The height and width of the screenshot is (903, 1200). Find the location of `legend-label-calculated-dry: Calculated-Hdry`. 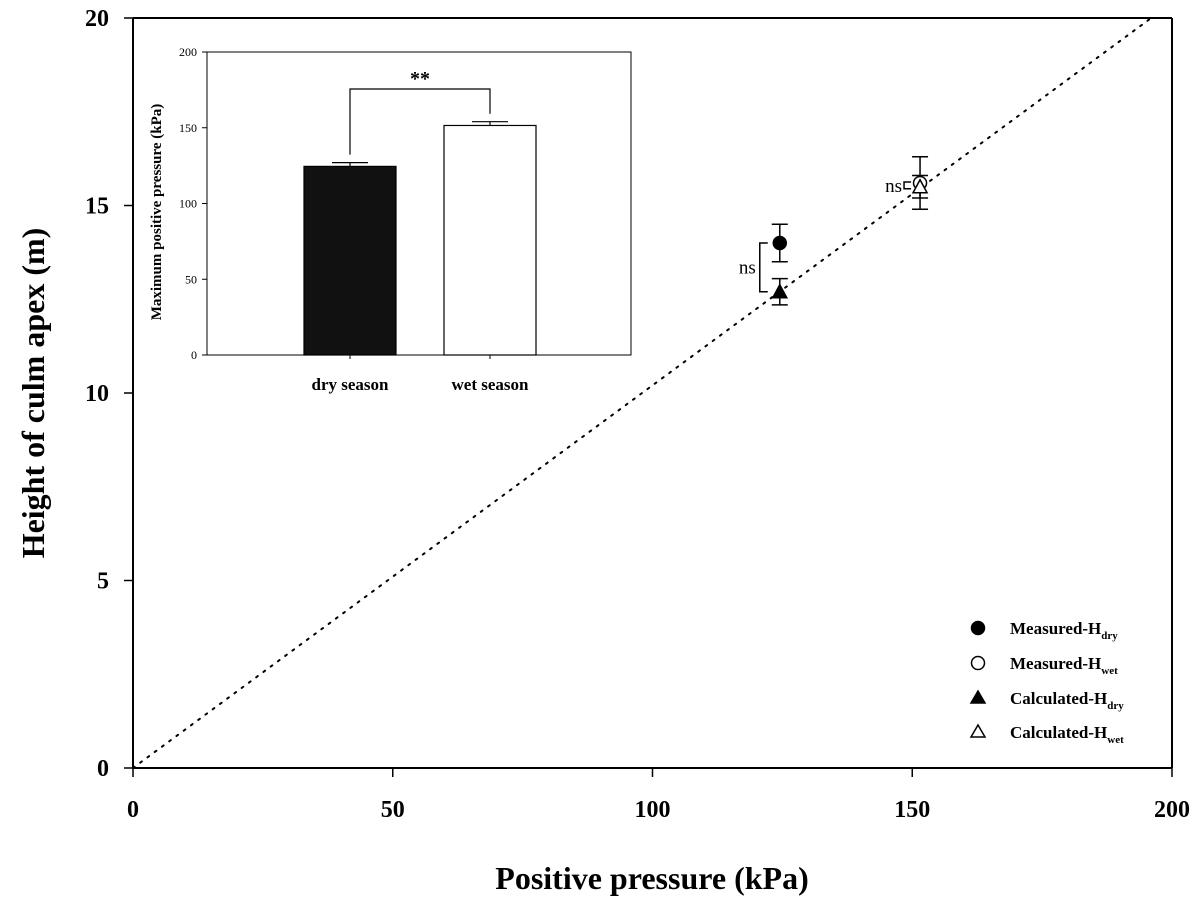

legend-label-calculated-dry: Calculated-Hdry is located at coordinates (1067, 700).